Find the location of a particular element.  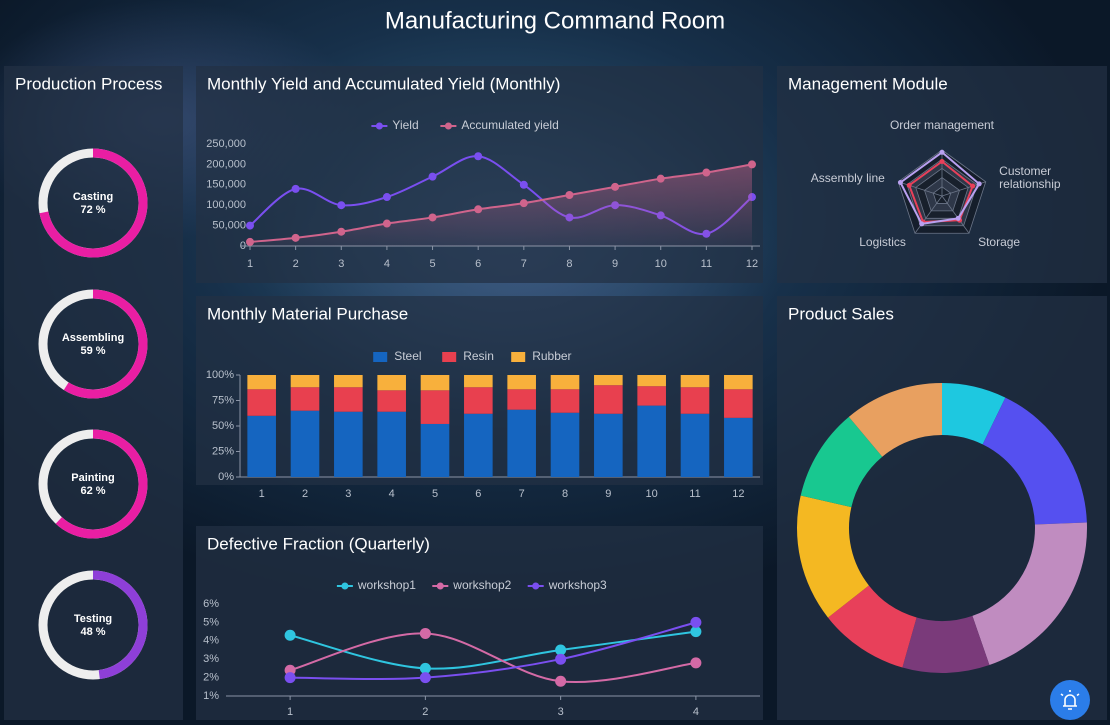

radar-label: Storage is located at coordinates (999, 242).